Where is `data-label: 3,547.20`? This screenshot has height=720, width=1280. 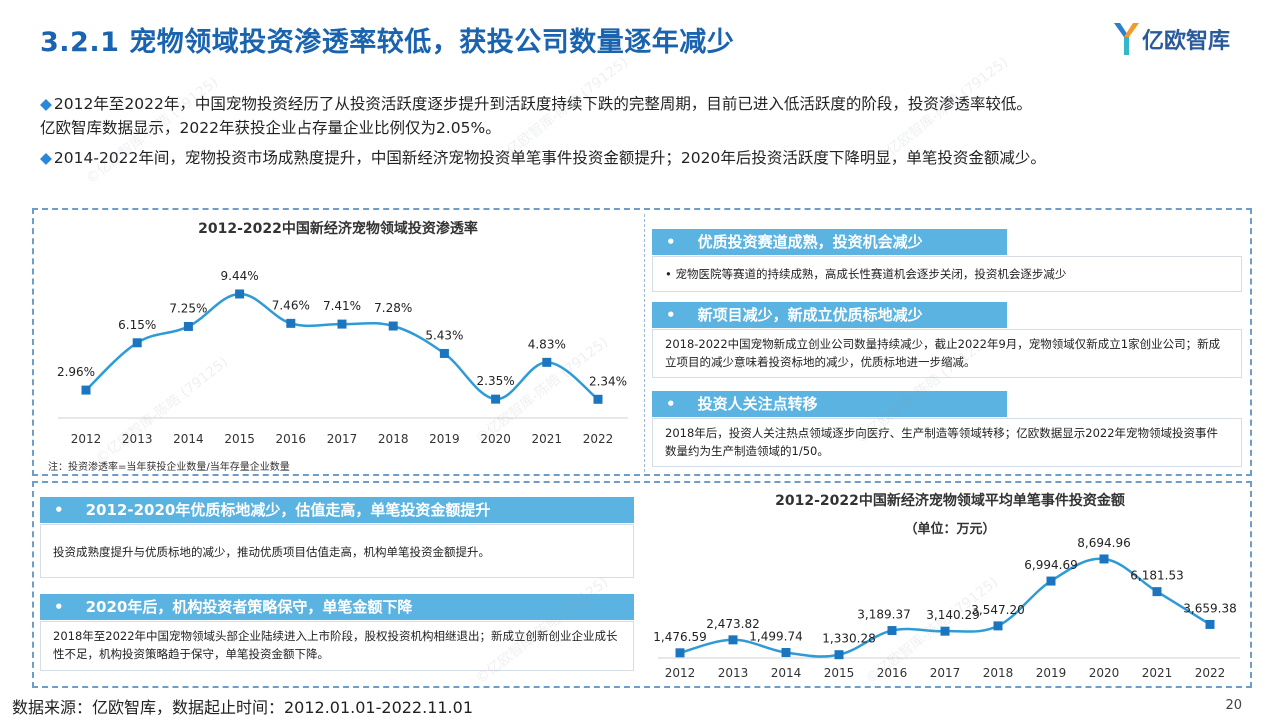
data-label: 3,547.20 is located at coordinates (997, 610).